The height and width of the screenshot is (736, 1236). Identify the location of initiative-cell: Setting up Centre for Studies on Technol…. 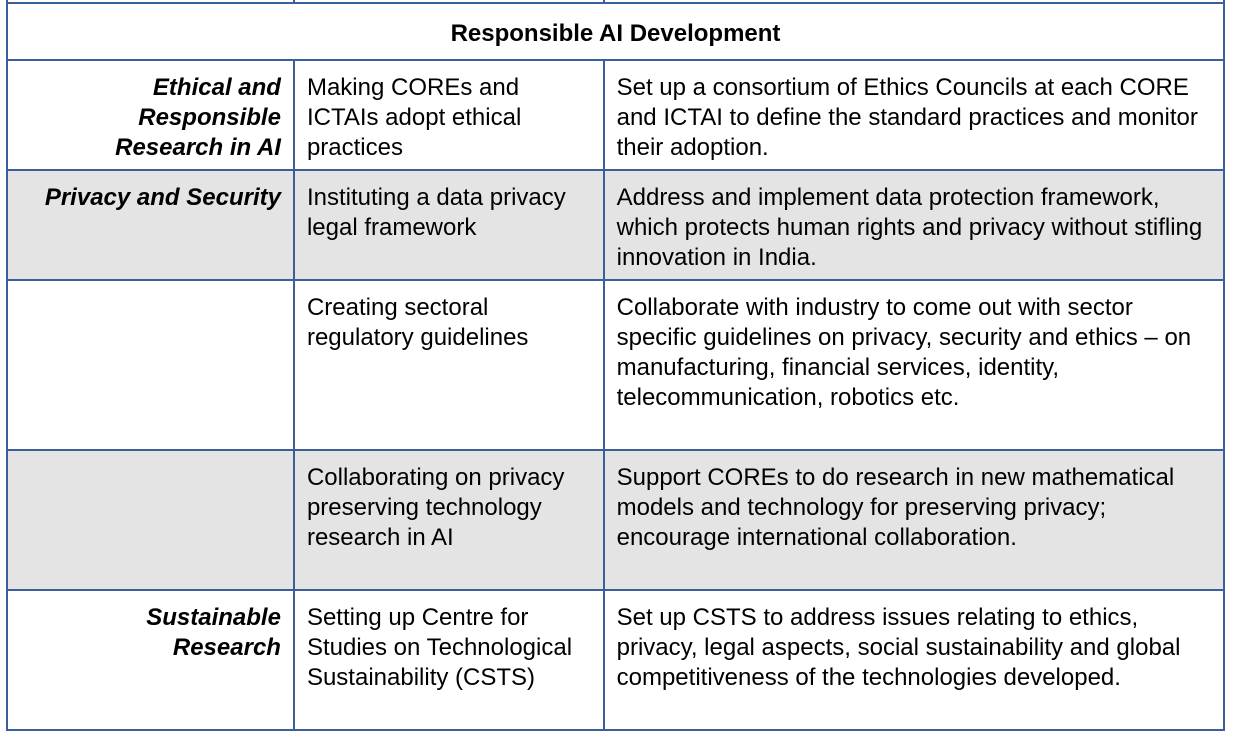
(448, 660).